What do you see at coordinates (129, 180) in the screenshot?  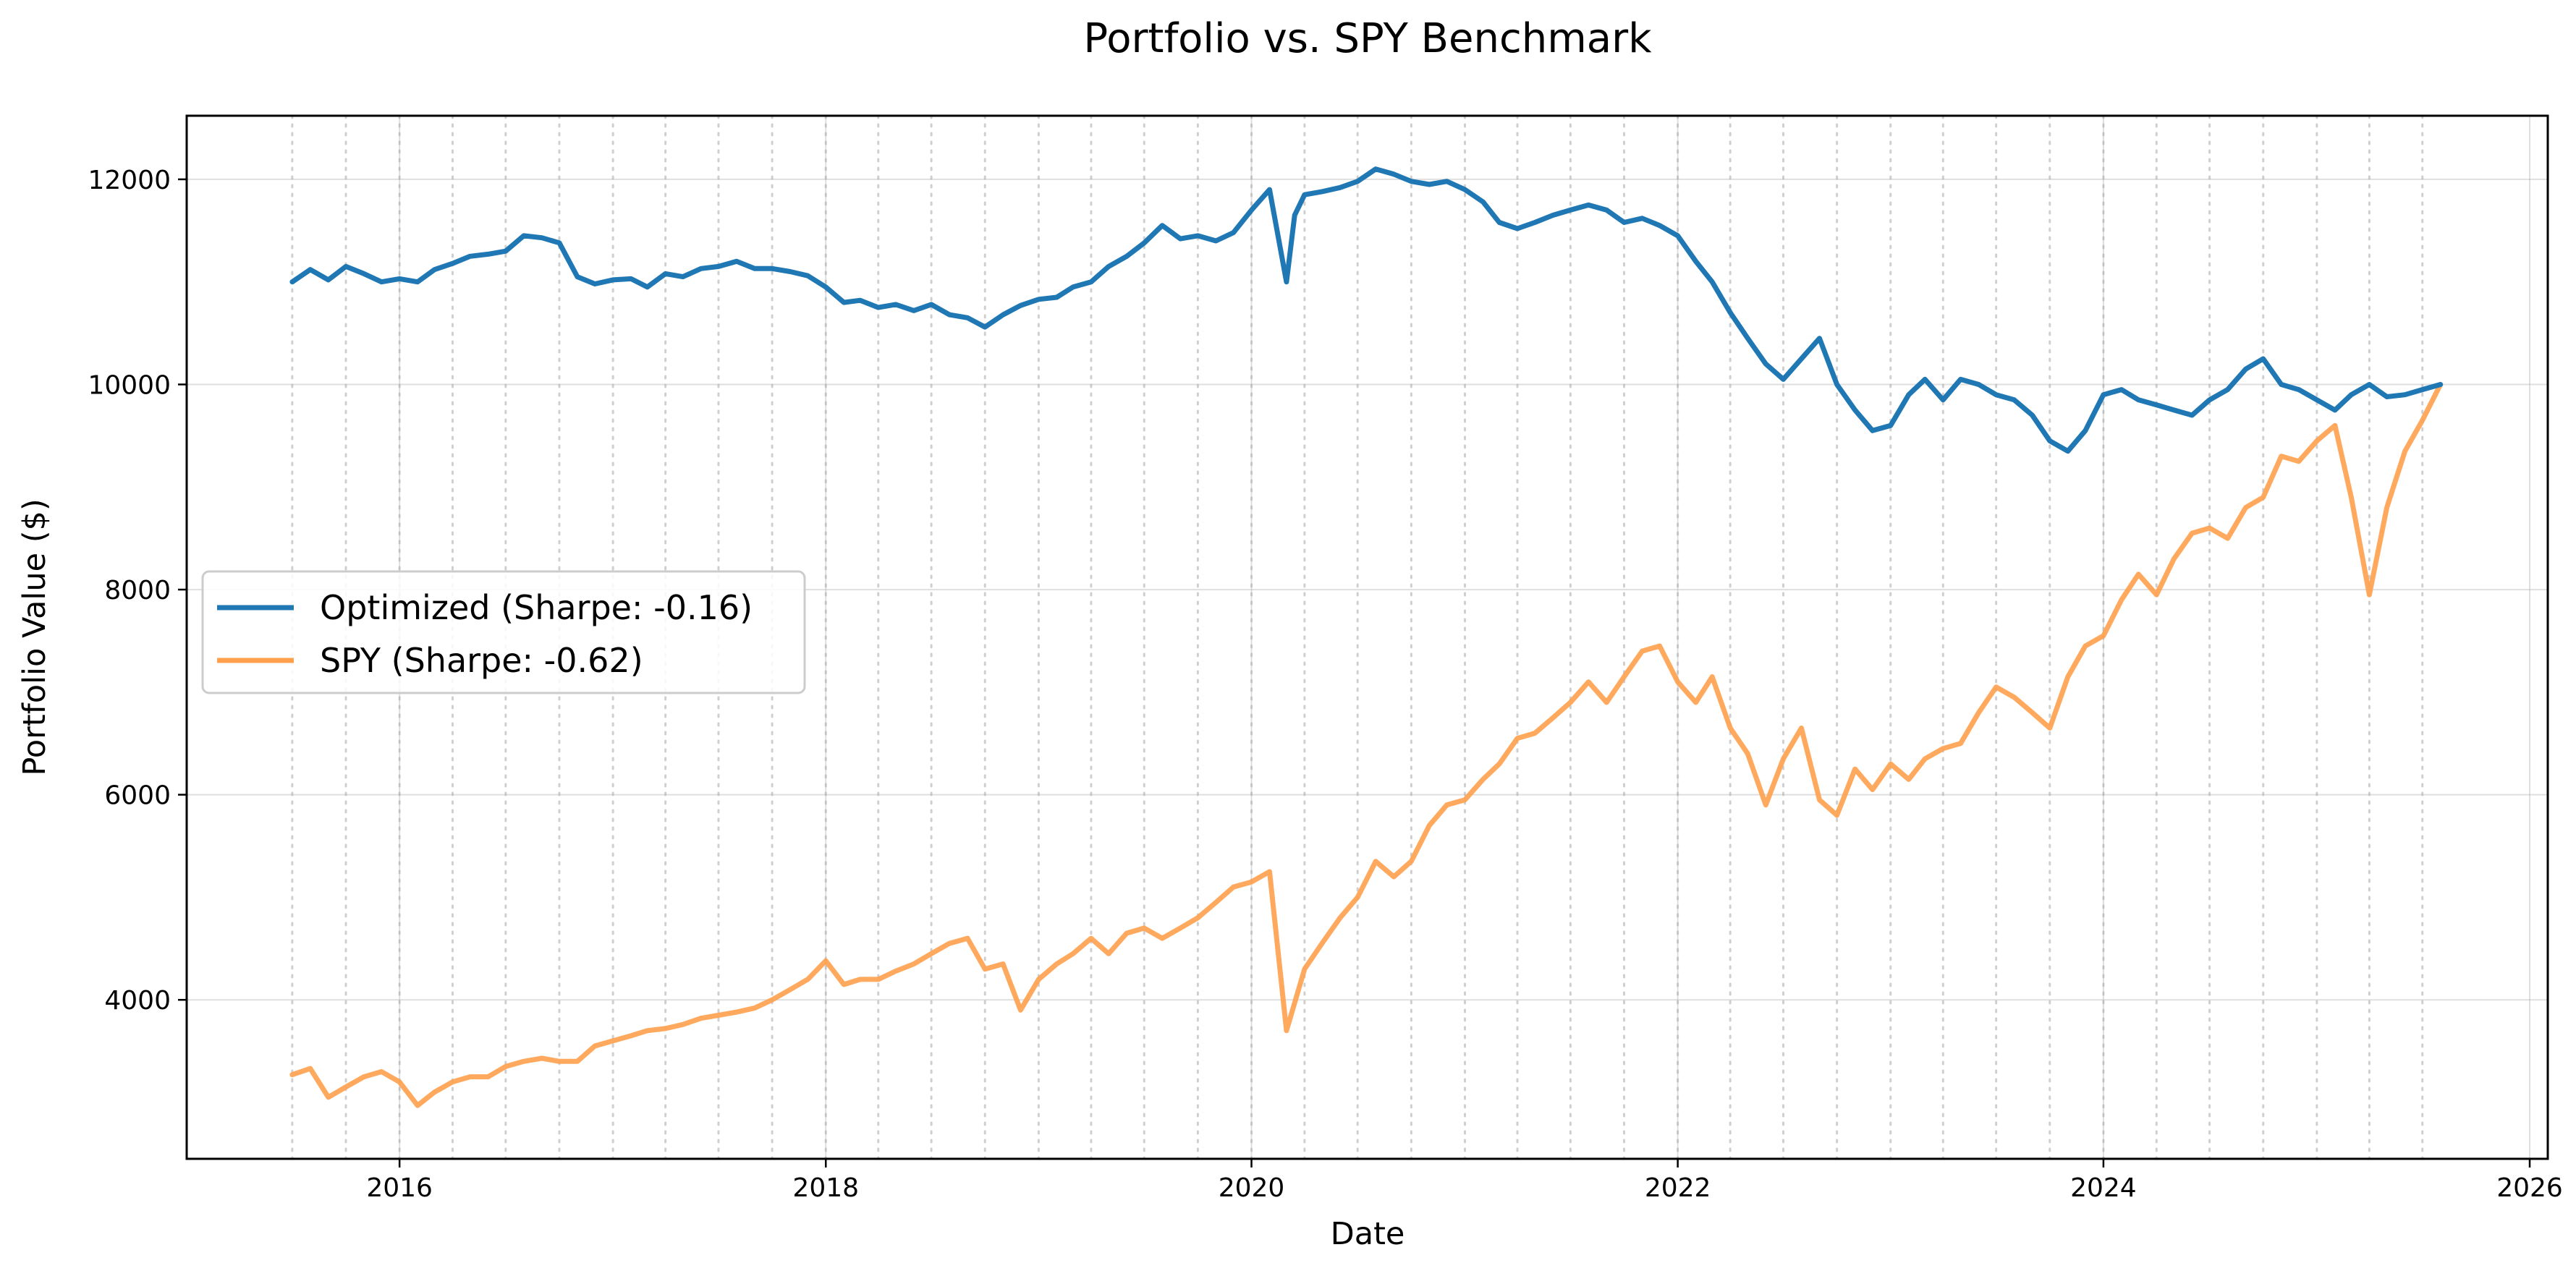 I see `y-tick-label: 12000` at bounding box center [129, 180].